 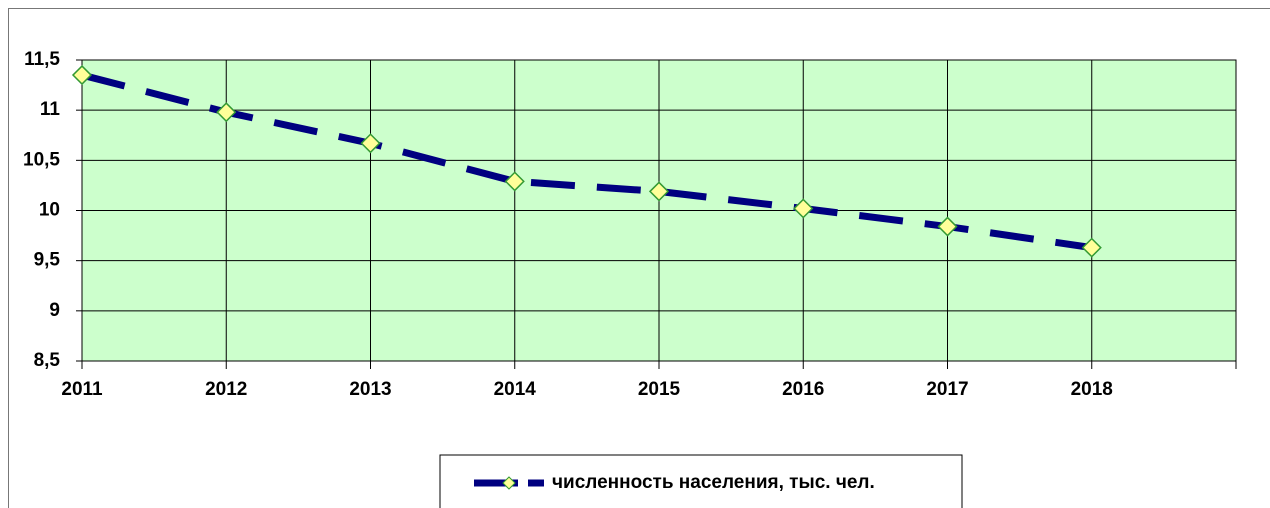 What do you see at coordinates (42, 59) in the screenshot?
I see `y-tick-label: 11,5` at bounding box center [42, 59].